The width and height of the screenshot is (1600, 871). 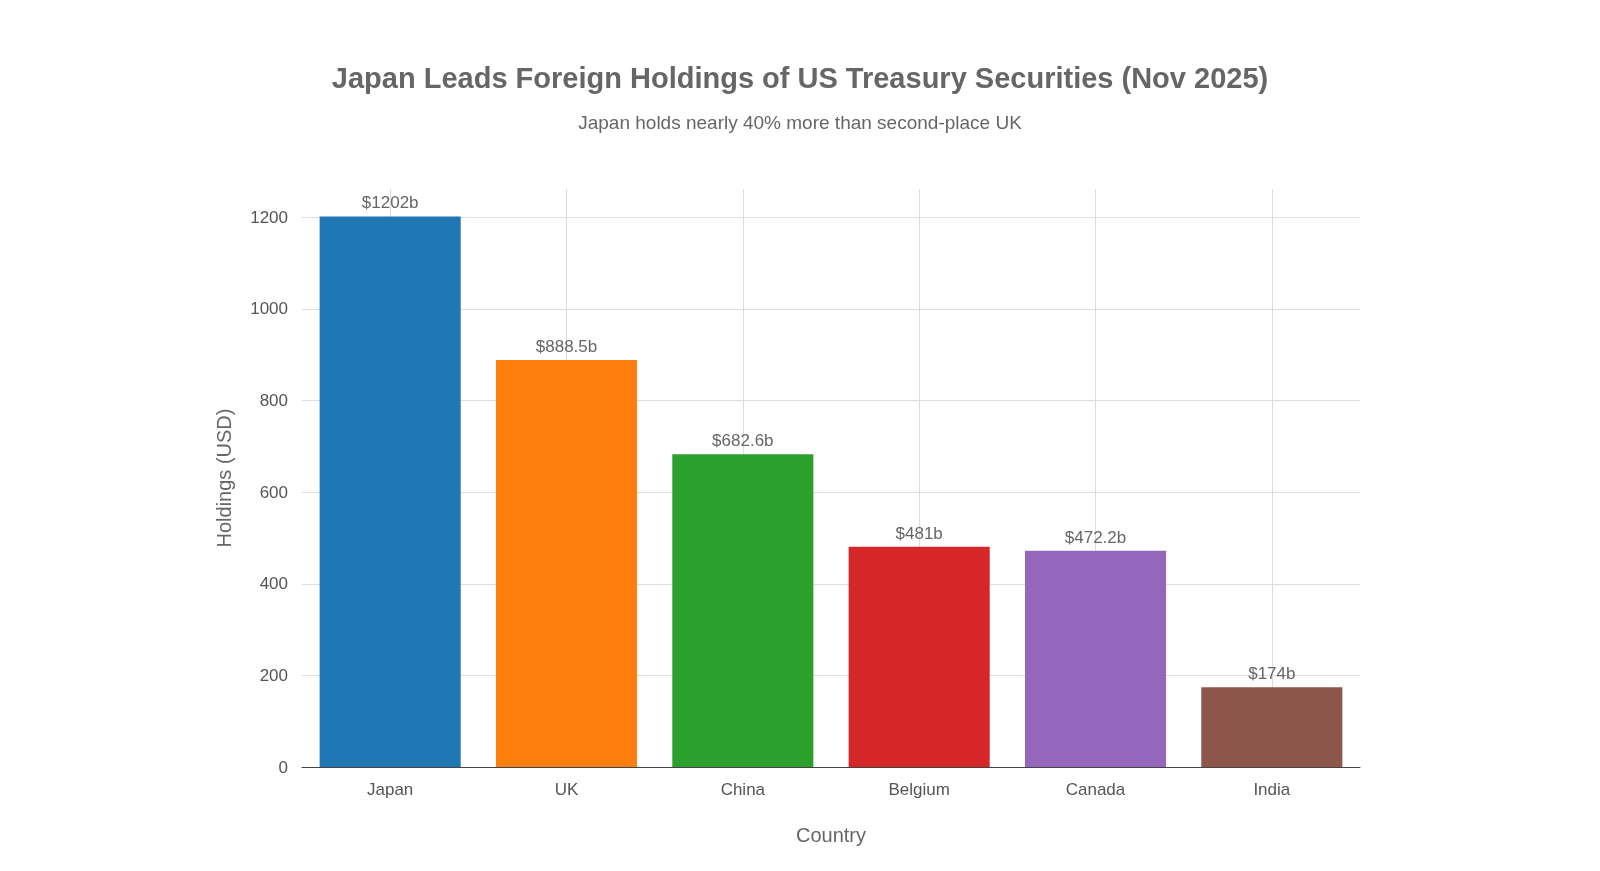 I want to click on data-label: $682.6b, so click(x=743, y=441).